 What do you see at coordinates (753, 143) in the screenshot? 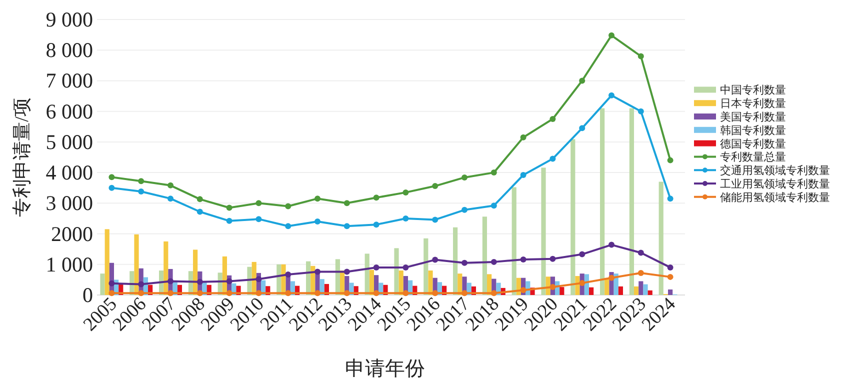
I see `legend-label: 德国专利数量` at bounding box center [753, 143].